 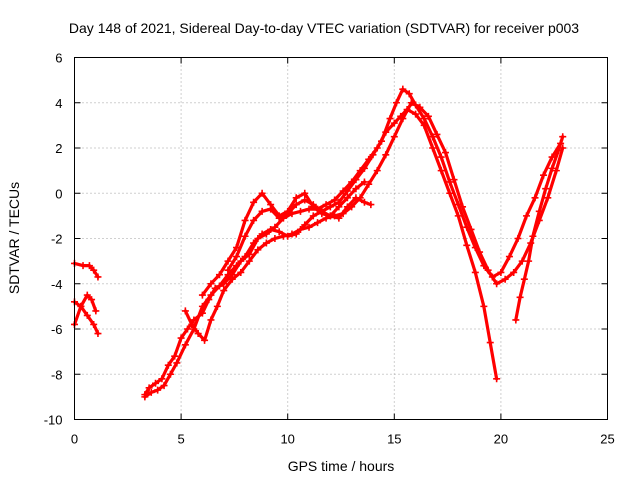 I want to click on y-tick-label: -6, so click(x=57, y=329).